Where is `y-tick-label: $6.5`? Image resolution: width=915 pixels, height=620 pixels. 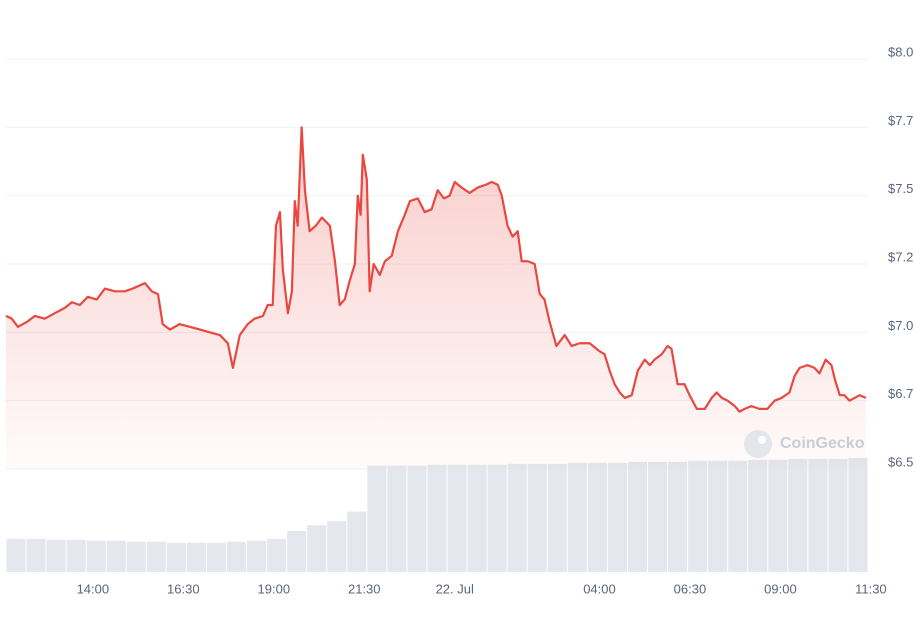 y-tick-label: $6.5 is located at coordinates (900, 461).